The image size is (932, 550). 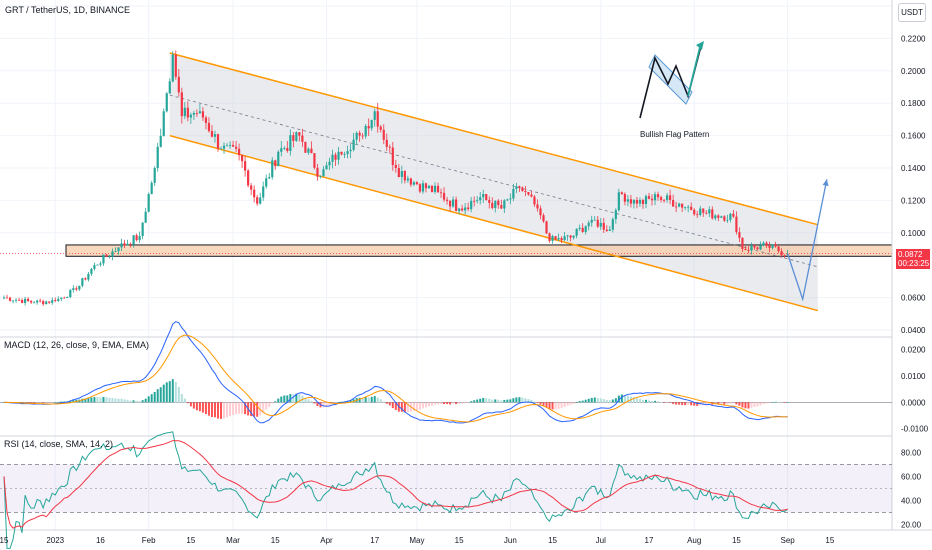 I want to click on price-axis-label: 0.0600, so click(x=913, y=298).